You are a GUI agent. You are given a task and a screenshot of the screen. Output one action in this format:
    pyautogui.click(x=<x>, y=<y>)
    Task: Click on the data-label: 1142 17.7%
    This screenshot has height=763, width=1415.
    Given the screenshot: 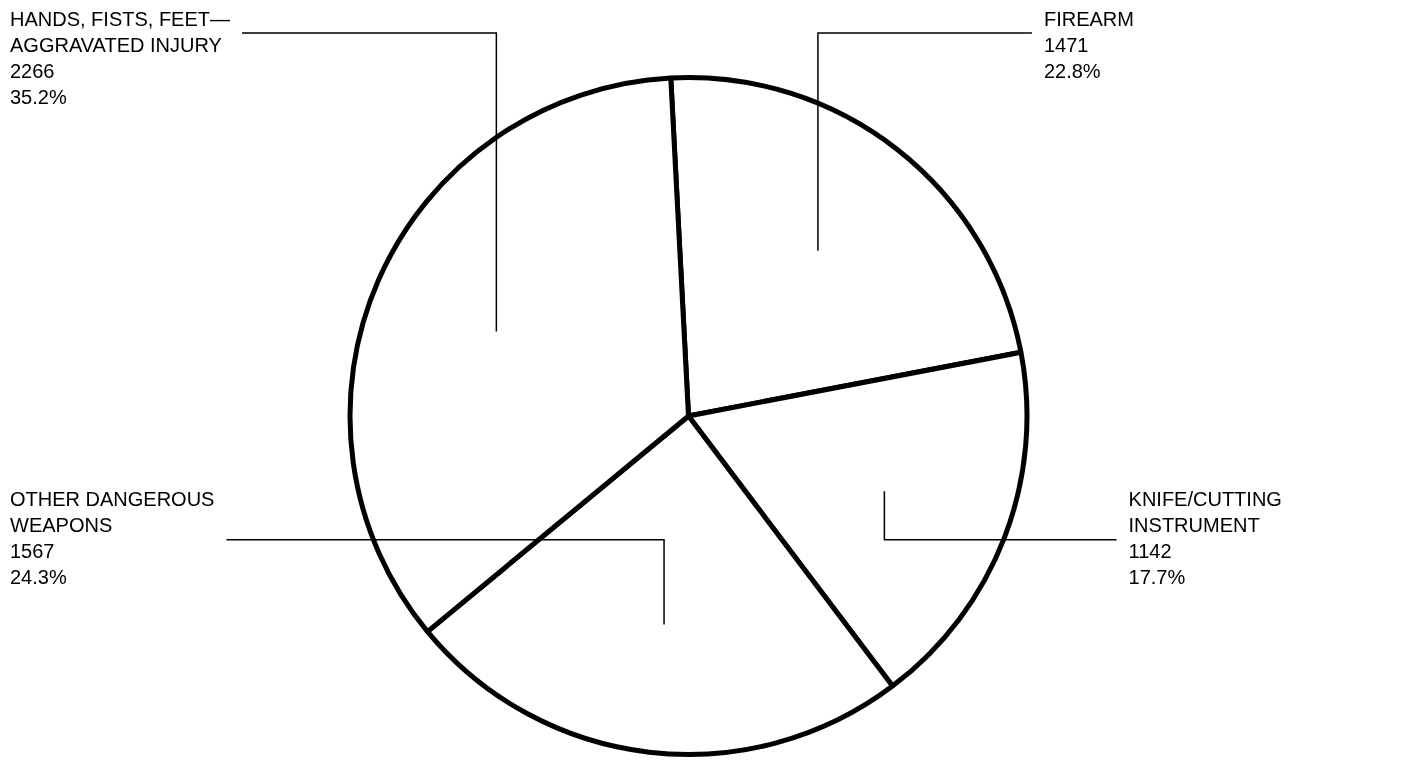 What is the action you would take?
    pyautogui.click(x=1157, y=564)
    